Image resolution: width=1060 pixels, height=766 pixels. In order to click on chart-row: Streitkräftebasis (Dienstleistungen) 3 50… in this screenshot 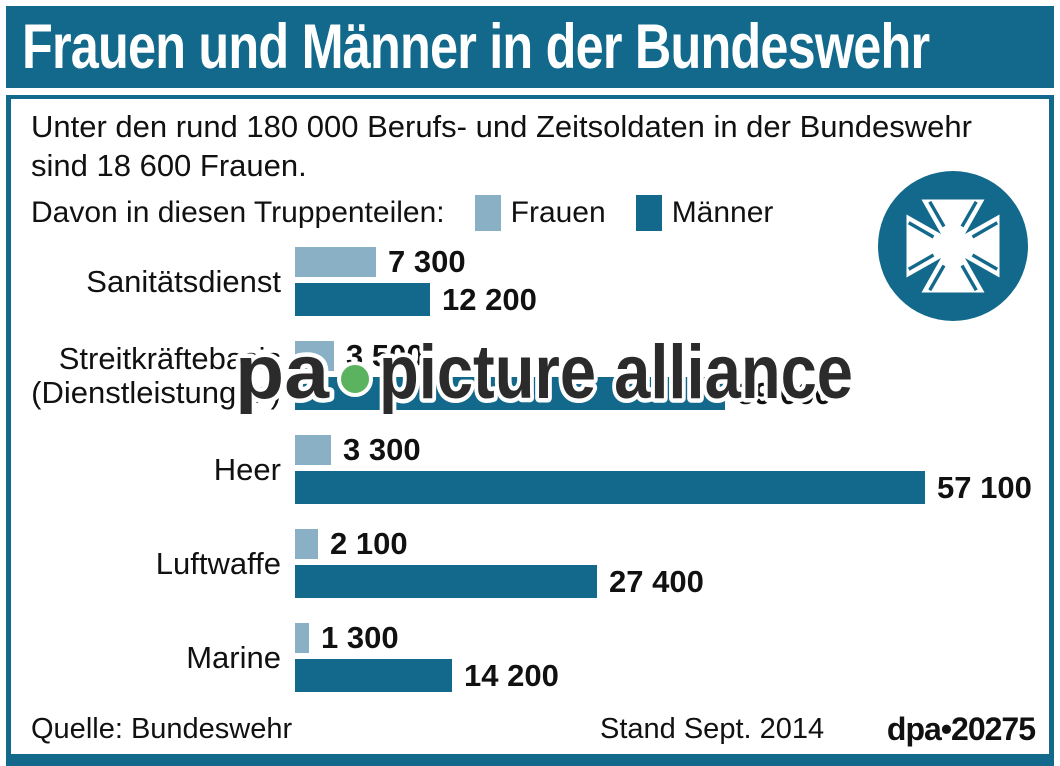, I will do `click(534, 374)`.